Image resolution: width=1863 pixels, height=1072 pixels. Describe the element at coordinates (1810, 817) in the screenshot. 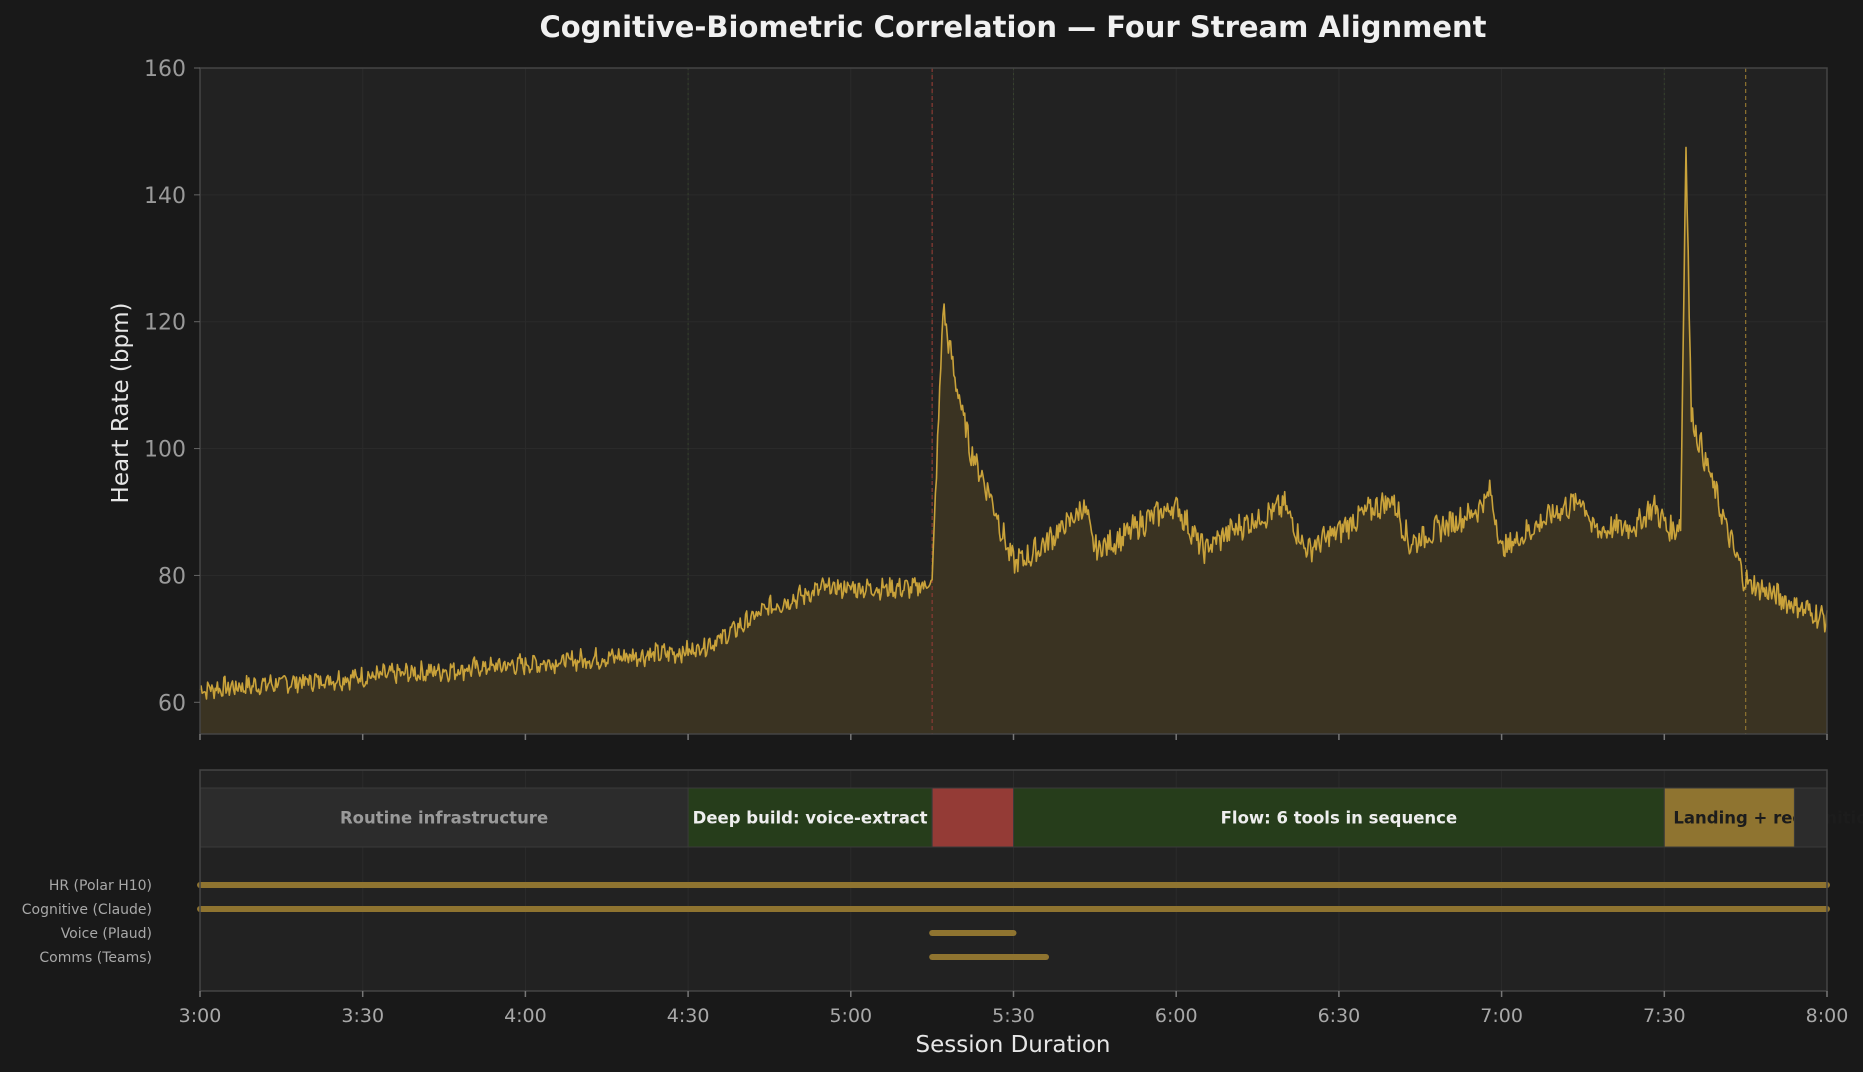

I see `phase-band-tail` at that location.